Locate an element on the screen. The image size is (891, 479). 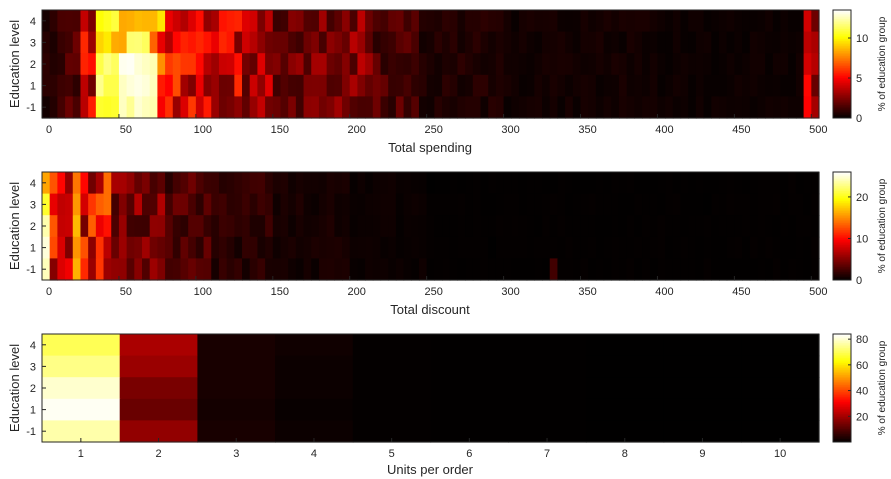
y-axis-label: Education level is located at coordinates (14, 226).